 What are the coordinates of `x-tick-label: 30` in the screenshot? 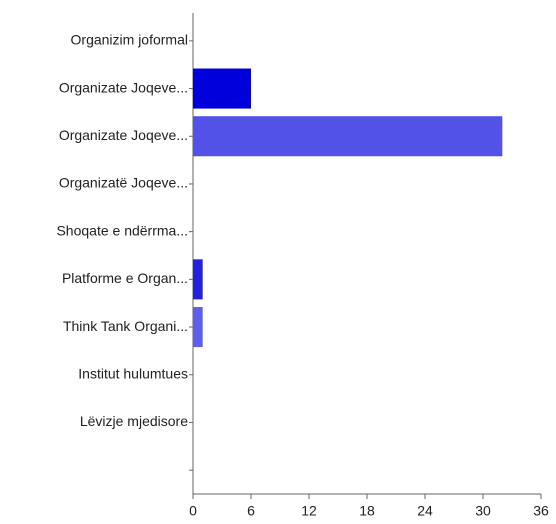 It's located at (483, 511).